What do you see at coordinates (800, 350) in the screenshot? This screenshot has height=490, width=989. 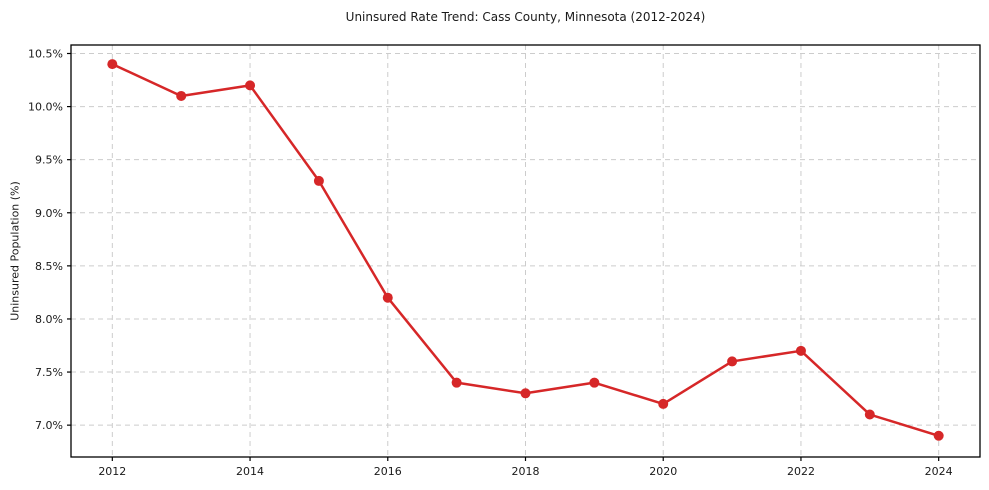 I see `data-point-2022` at bounding box center [800, 350].